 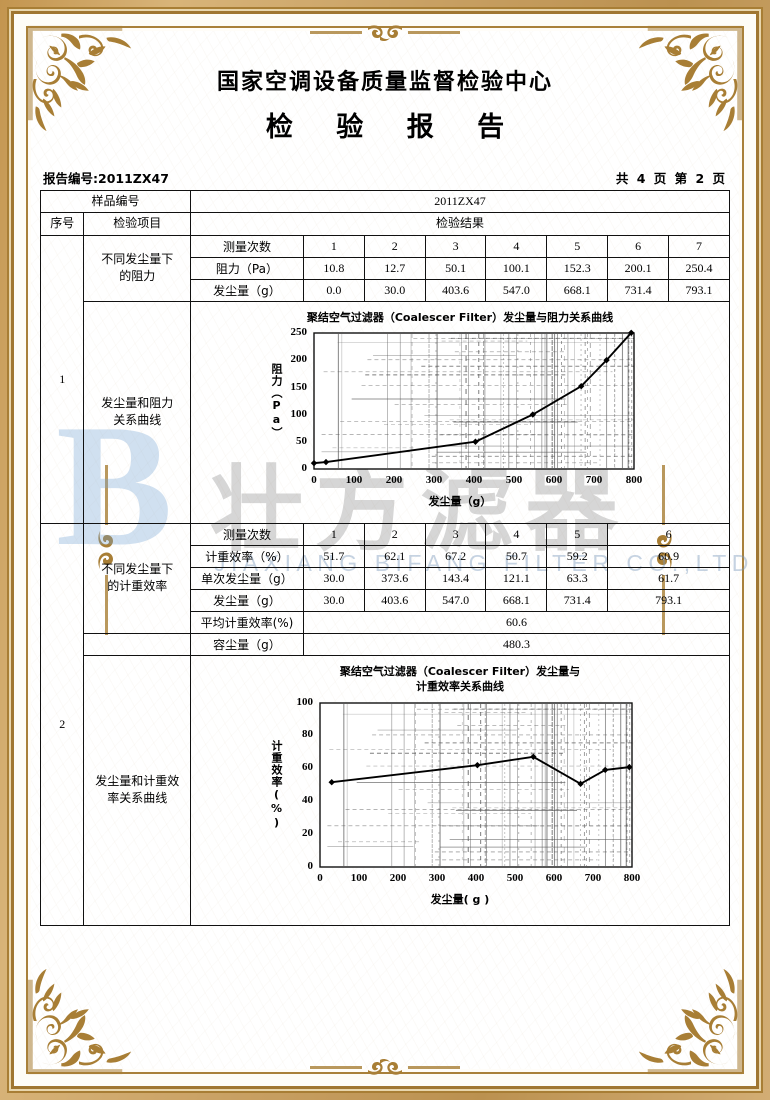 What do you see at coordinates (137, 268) in the screenshot?
I see `section1-item-resistance: 不同发尘量下 的阻力` at bounding box center [137, 268].